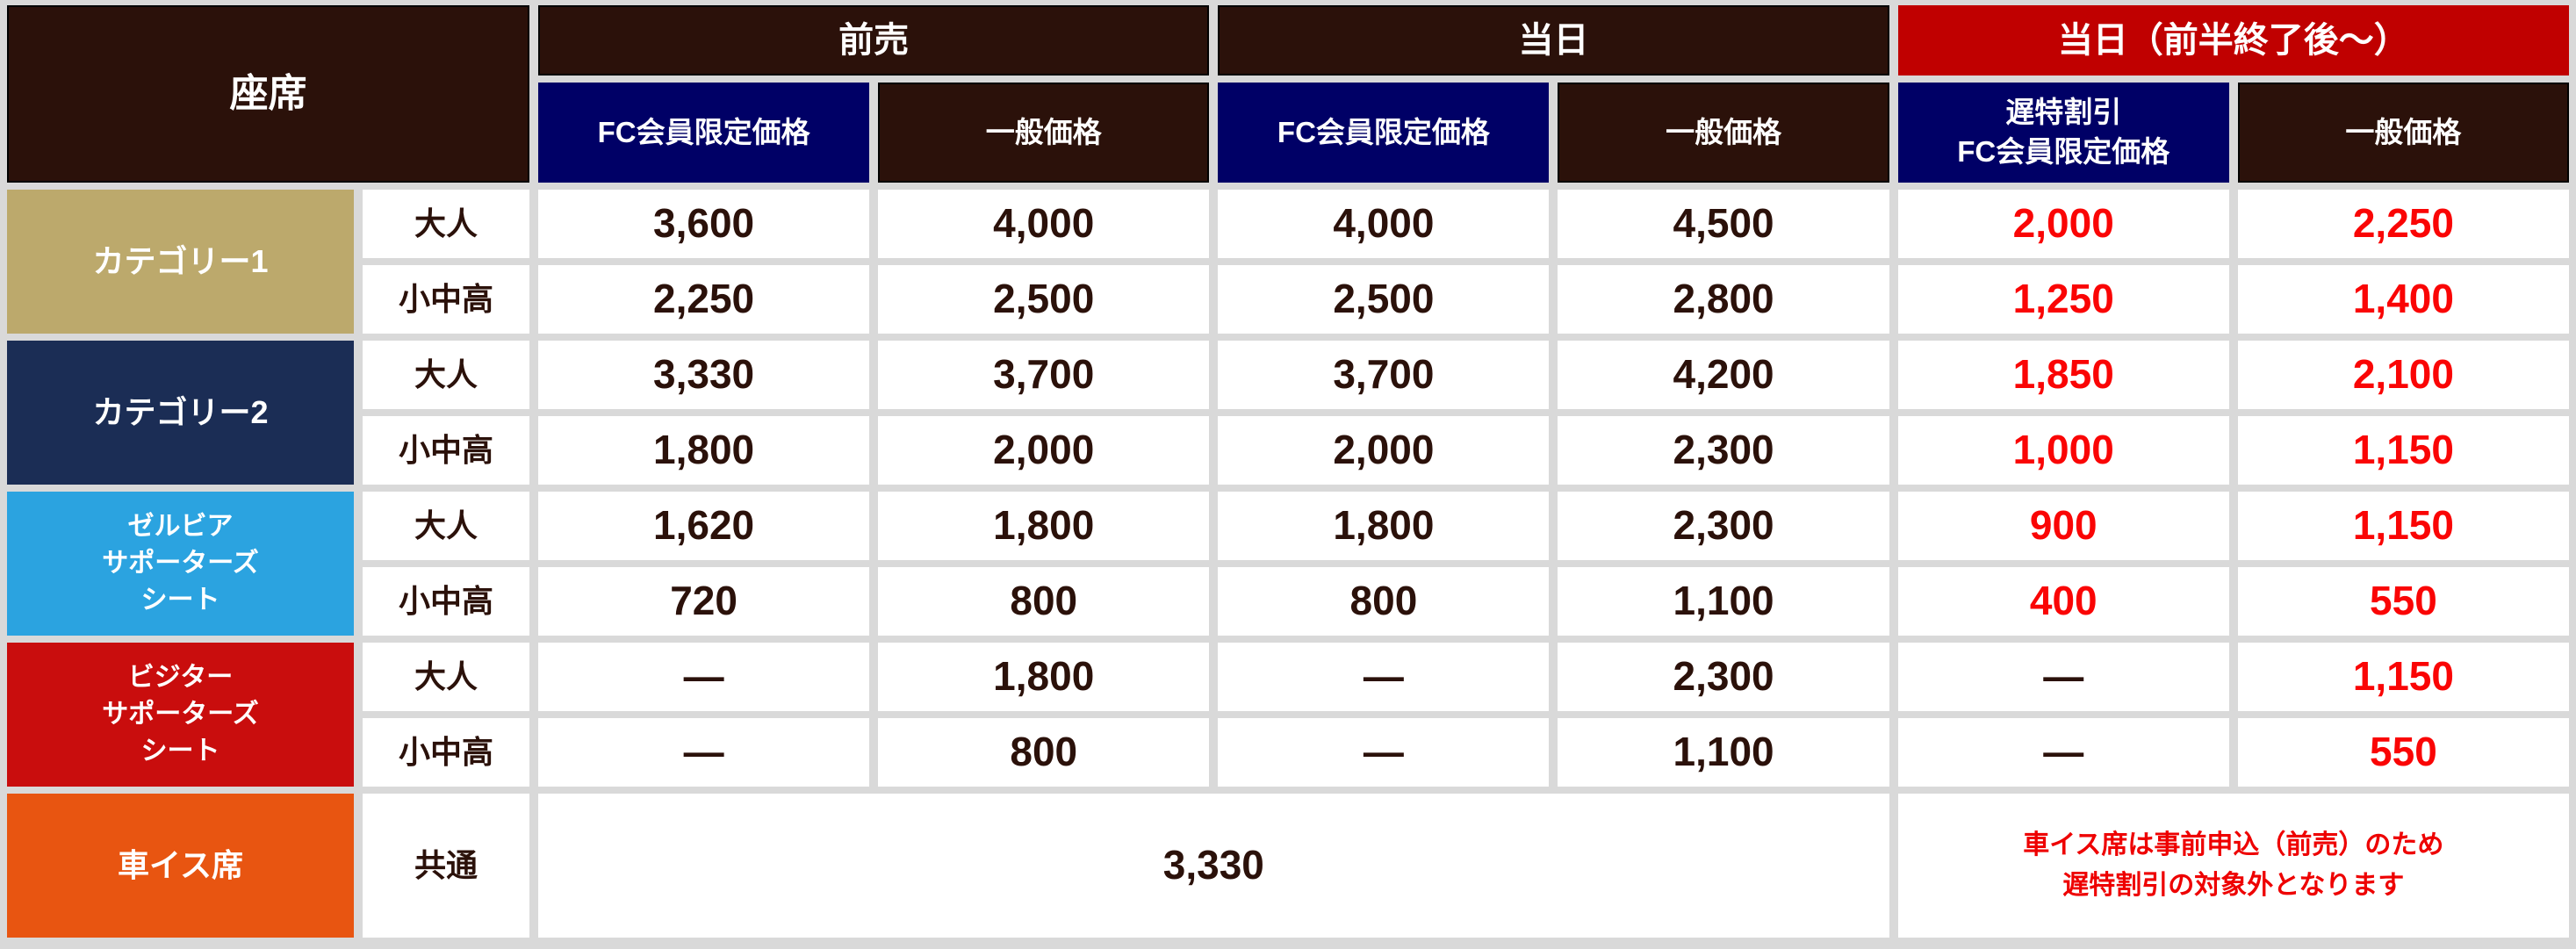 This screenshot has height=949, width=2576. What do you see at coordinates (2063, 526) in the screenshot?
I see `price-cell-discount: 900` at bounding box center [2063, 526].